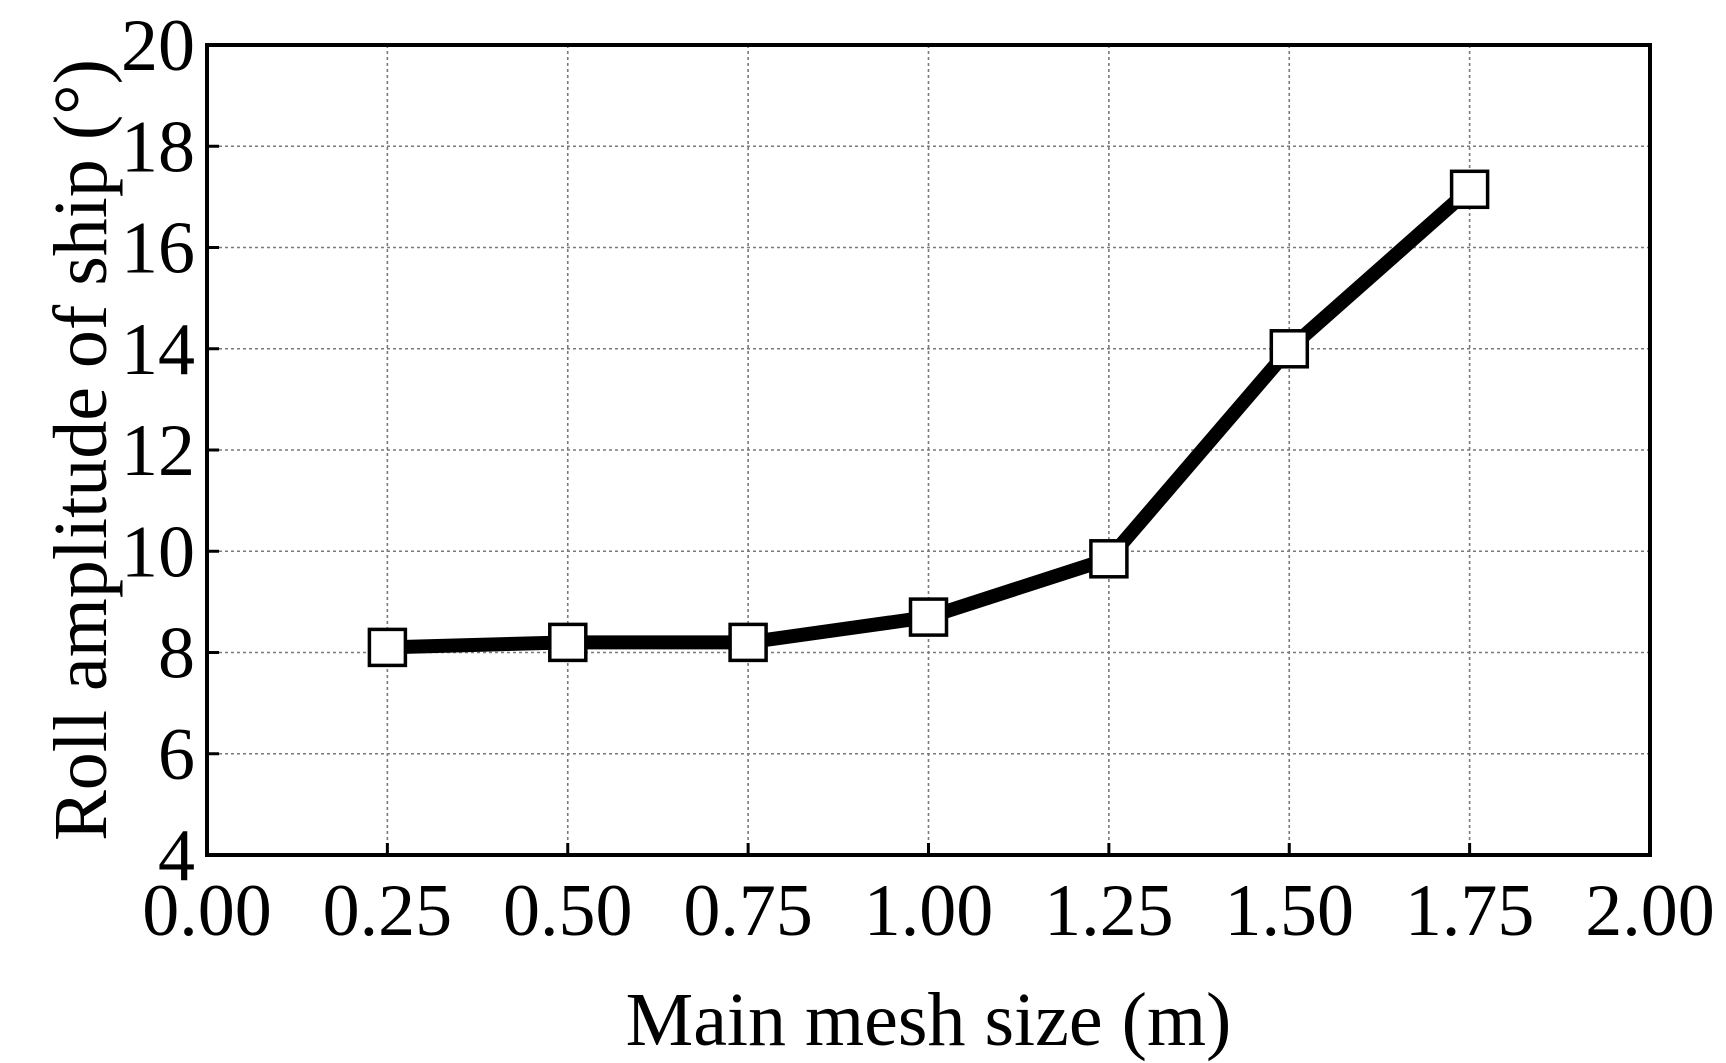 The width and height of the screenshot is (1726, 1063). Describe the element at coordinates (388, 911) in the screenshot. I see `x-tick-label: 0.25` at that location.